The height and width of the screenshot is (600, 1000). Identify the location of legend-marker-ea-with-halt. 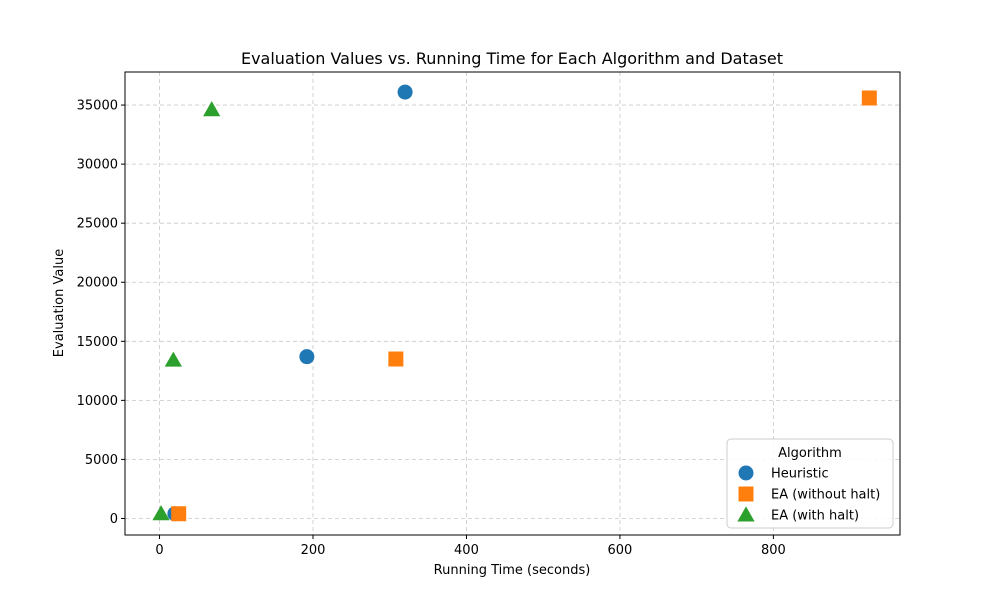
(746, 514).